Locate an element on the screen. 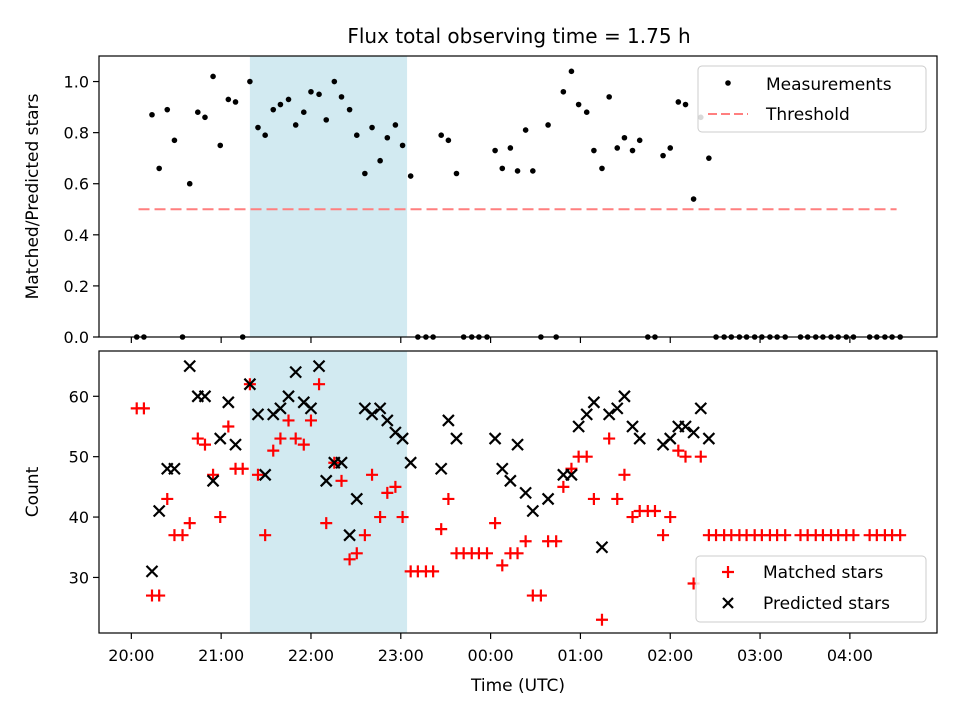 This screenshot has height=724, width=960. top-legend-box is located at coordinates (812, 99).